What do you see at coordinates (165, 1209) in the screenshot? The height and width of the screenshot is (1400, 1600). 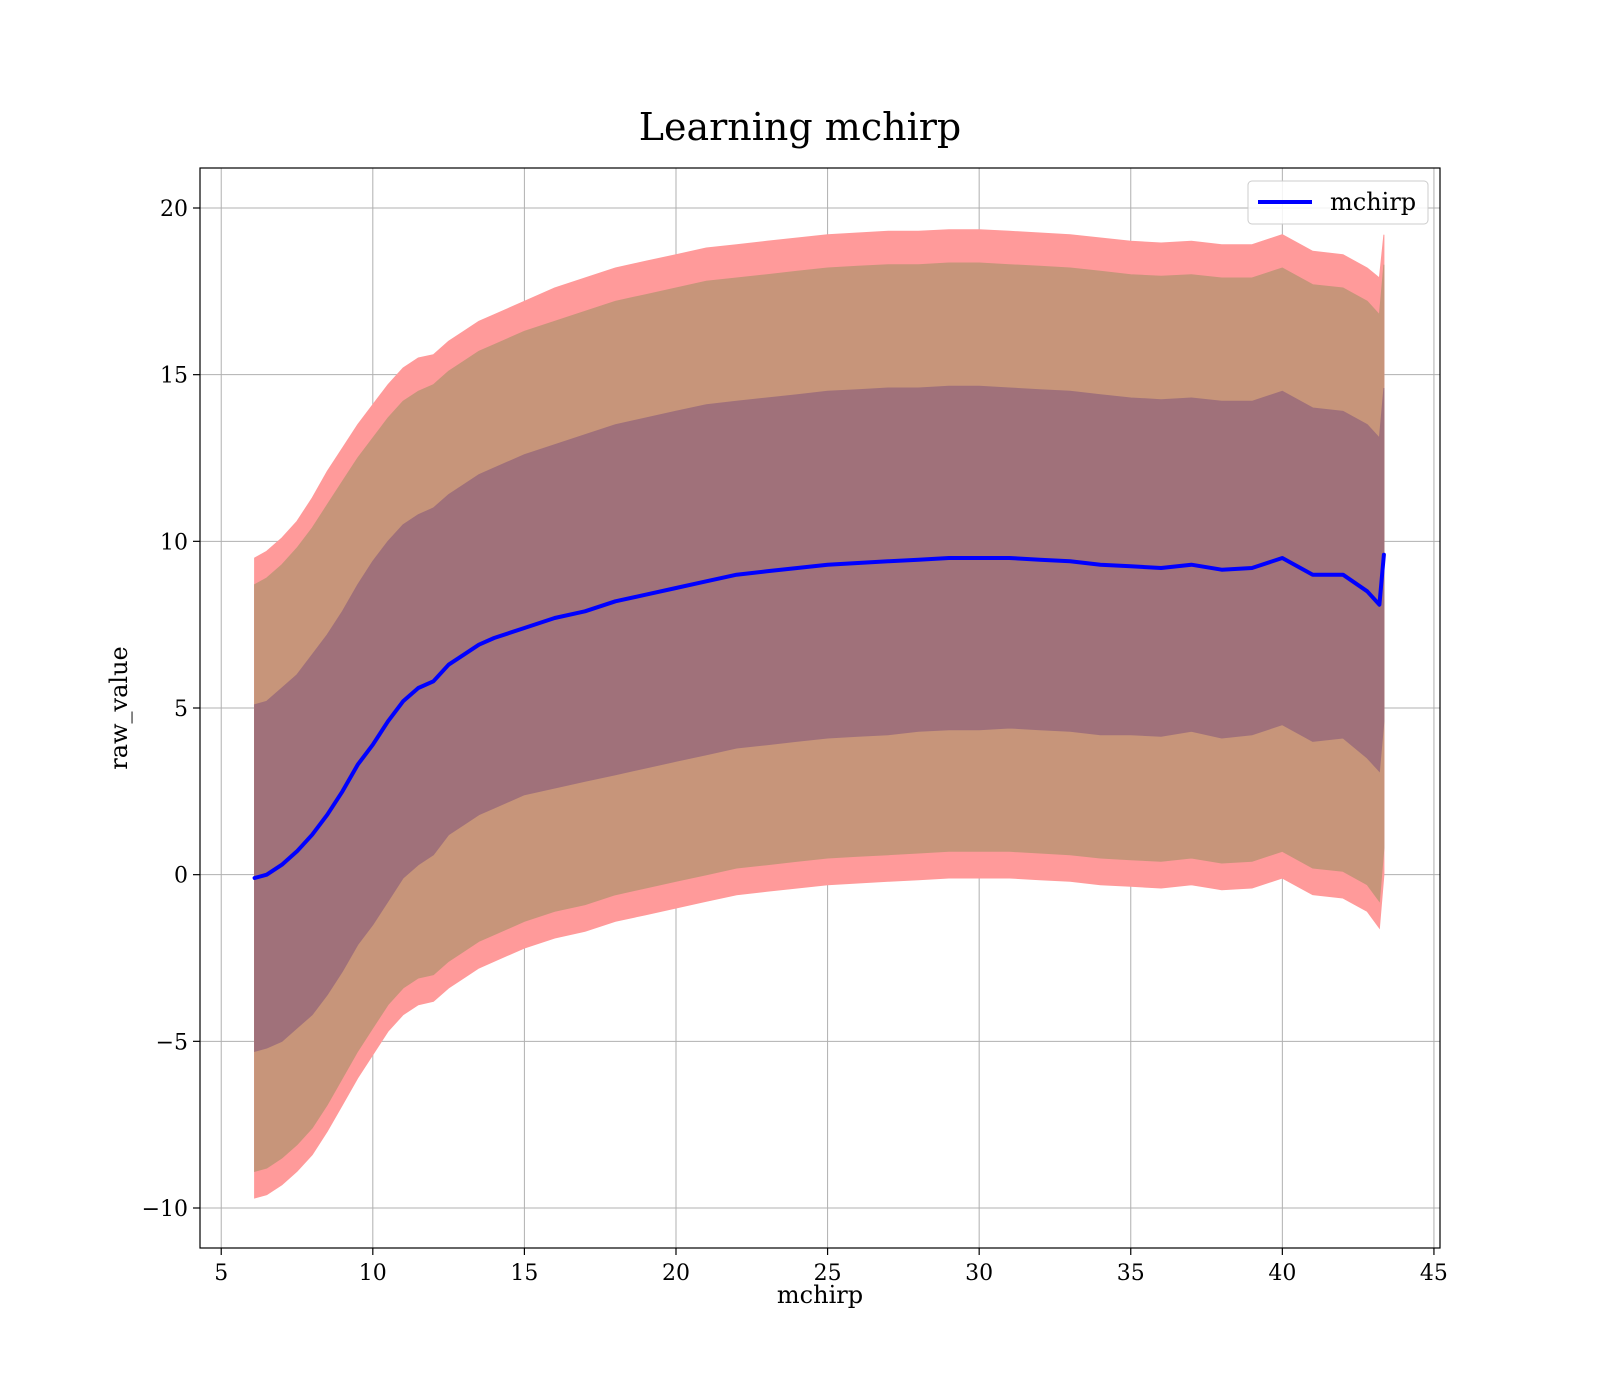 I see `y-tick-label-0: −10` at bounding box center [165, 1209].